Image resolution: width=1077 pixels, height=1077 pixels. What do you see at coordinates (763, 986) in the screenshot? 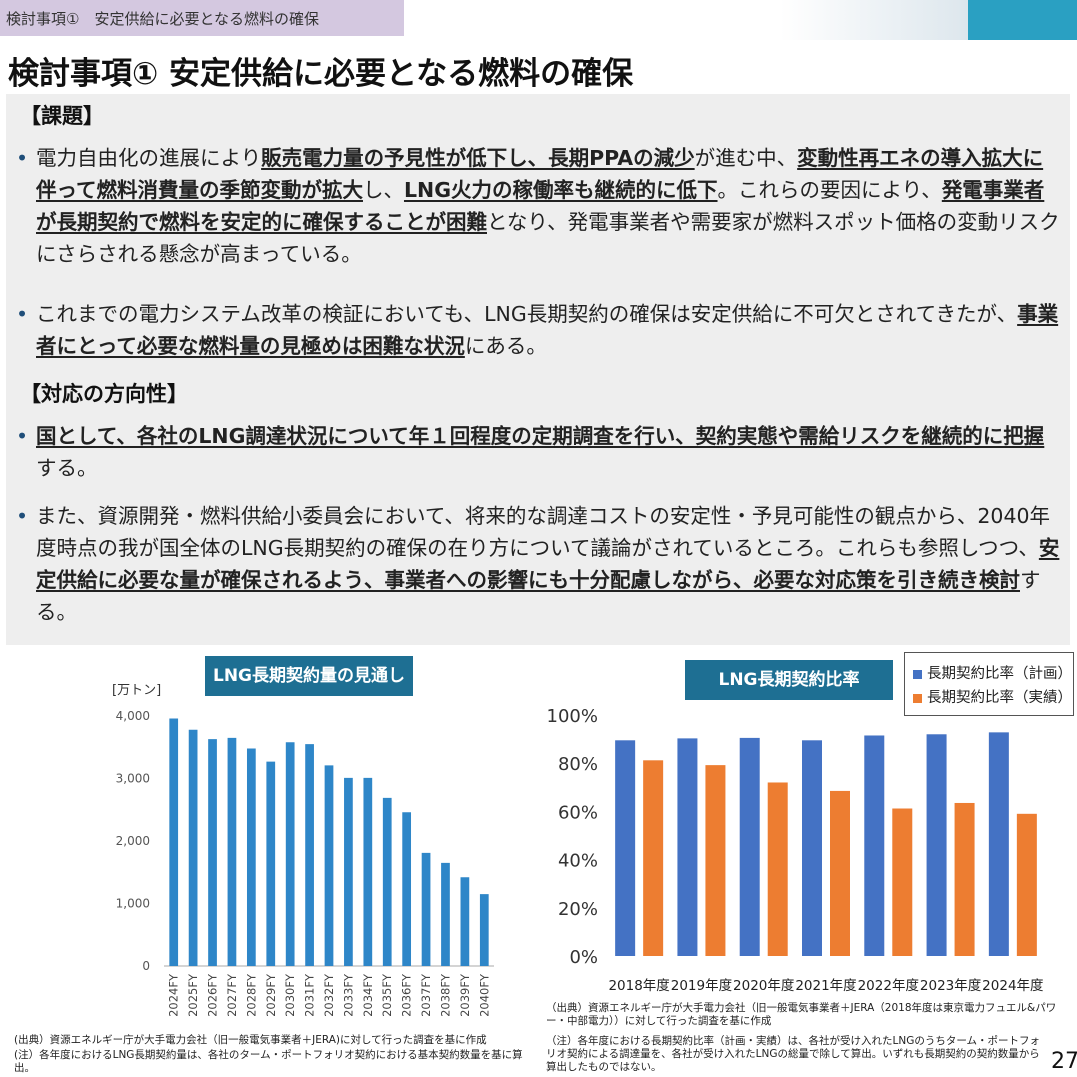
I see `x-tick-label: 2020年度` at bounding box center [763, 986].